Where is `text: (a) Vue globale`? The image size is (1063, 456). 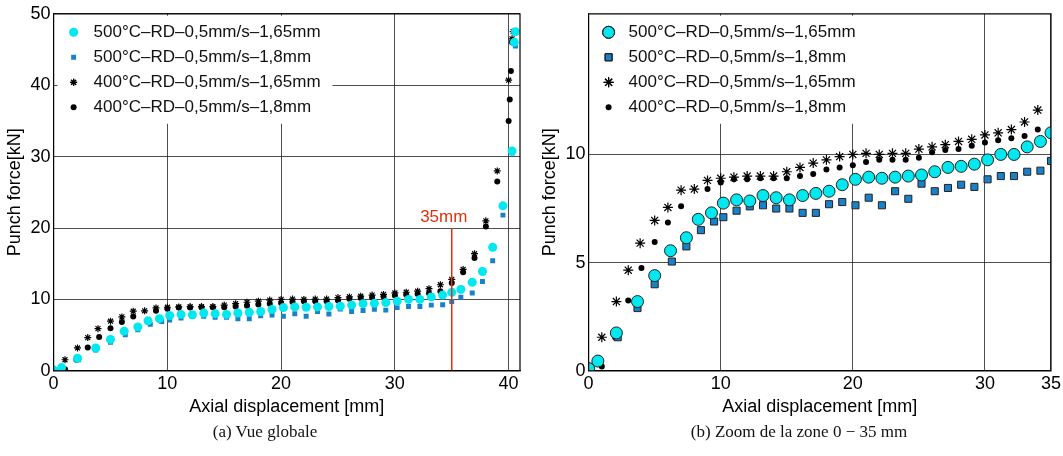 text: (a) Vue globale is located at coordinates (265, 432).